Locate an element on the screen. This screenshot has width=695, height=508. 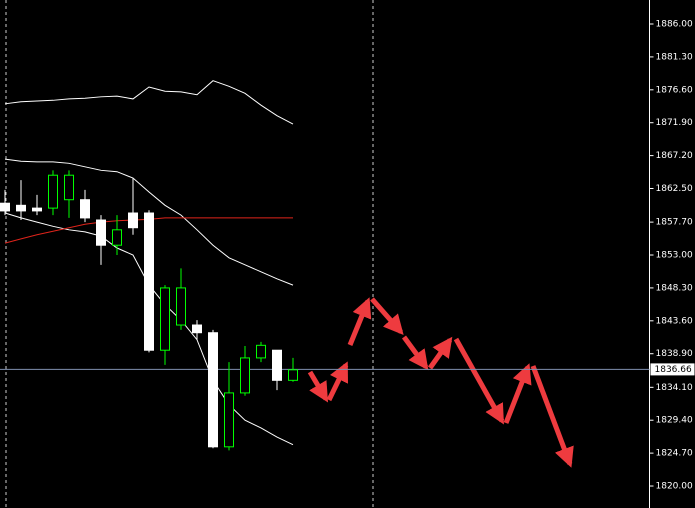
current-price-label: 1836.66 is located at coordinates (673, 370).